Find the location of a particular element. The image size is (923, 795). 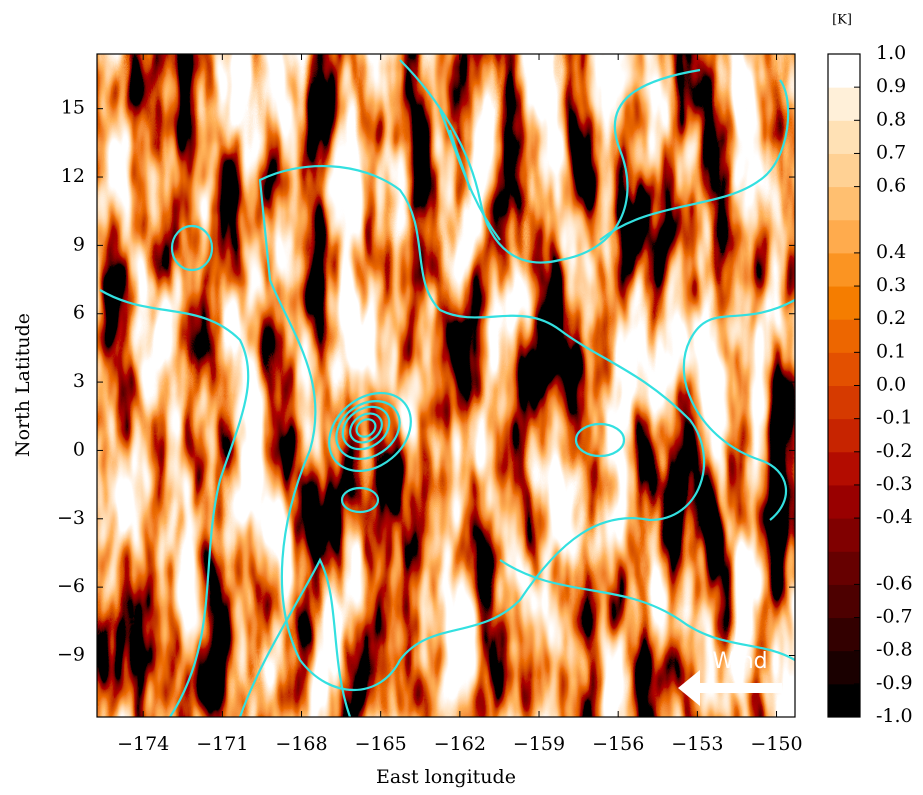

x-tick-label: −153 is located at coordinates (697, 744).